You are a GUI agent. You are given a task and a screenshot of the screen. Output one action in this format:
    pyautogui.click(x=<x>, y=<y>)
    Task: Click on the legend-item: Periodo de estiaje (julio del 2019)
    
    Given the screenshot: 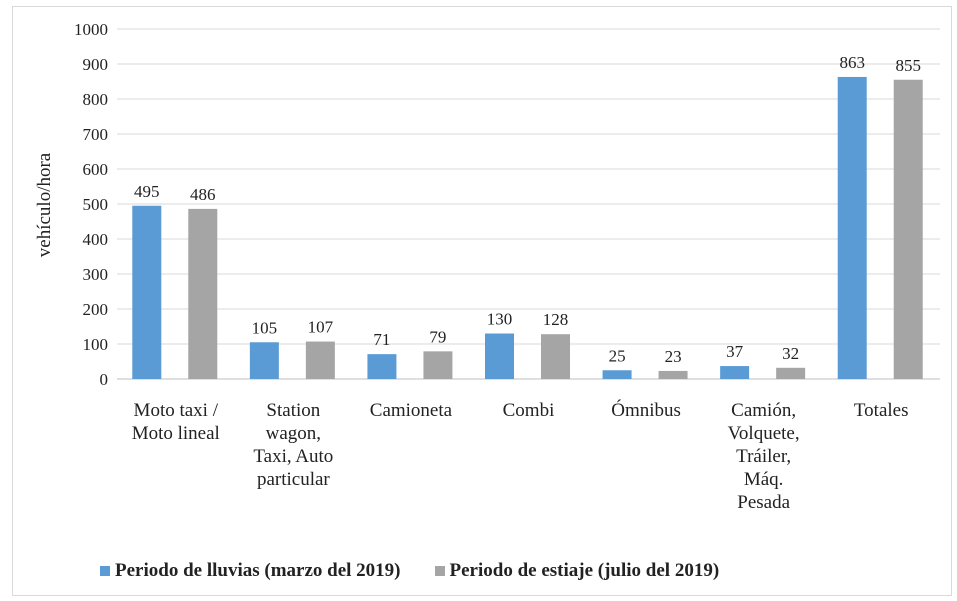 What is the action you would take?
    pyautogui.click(x=577, y=571)
    